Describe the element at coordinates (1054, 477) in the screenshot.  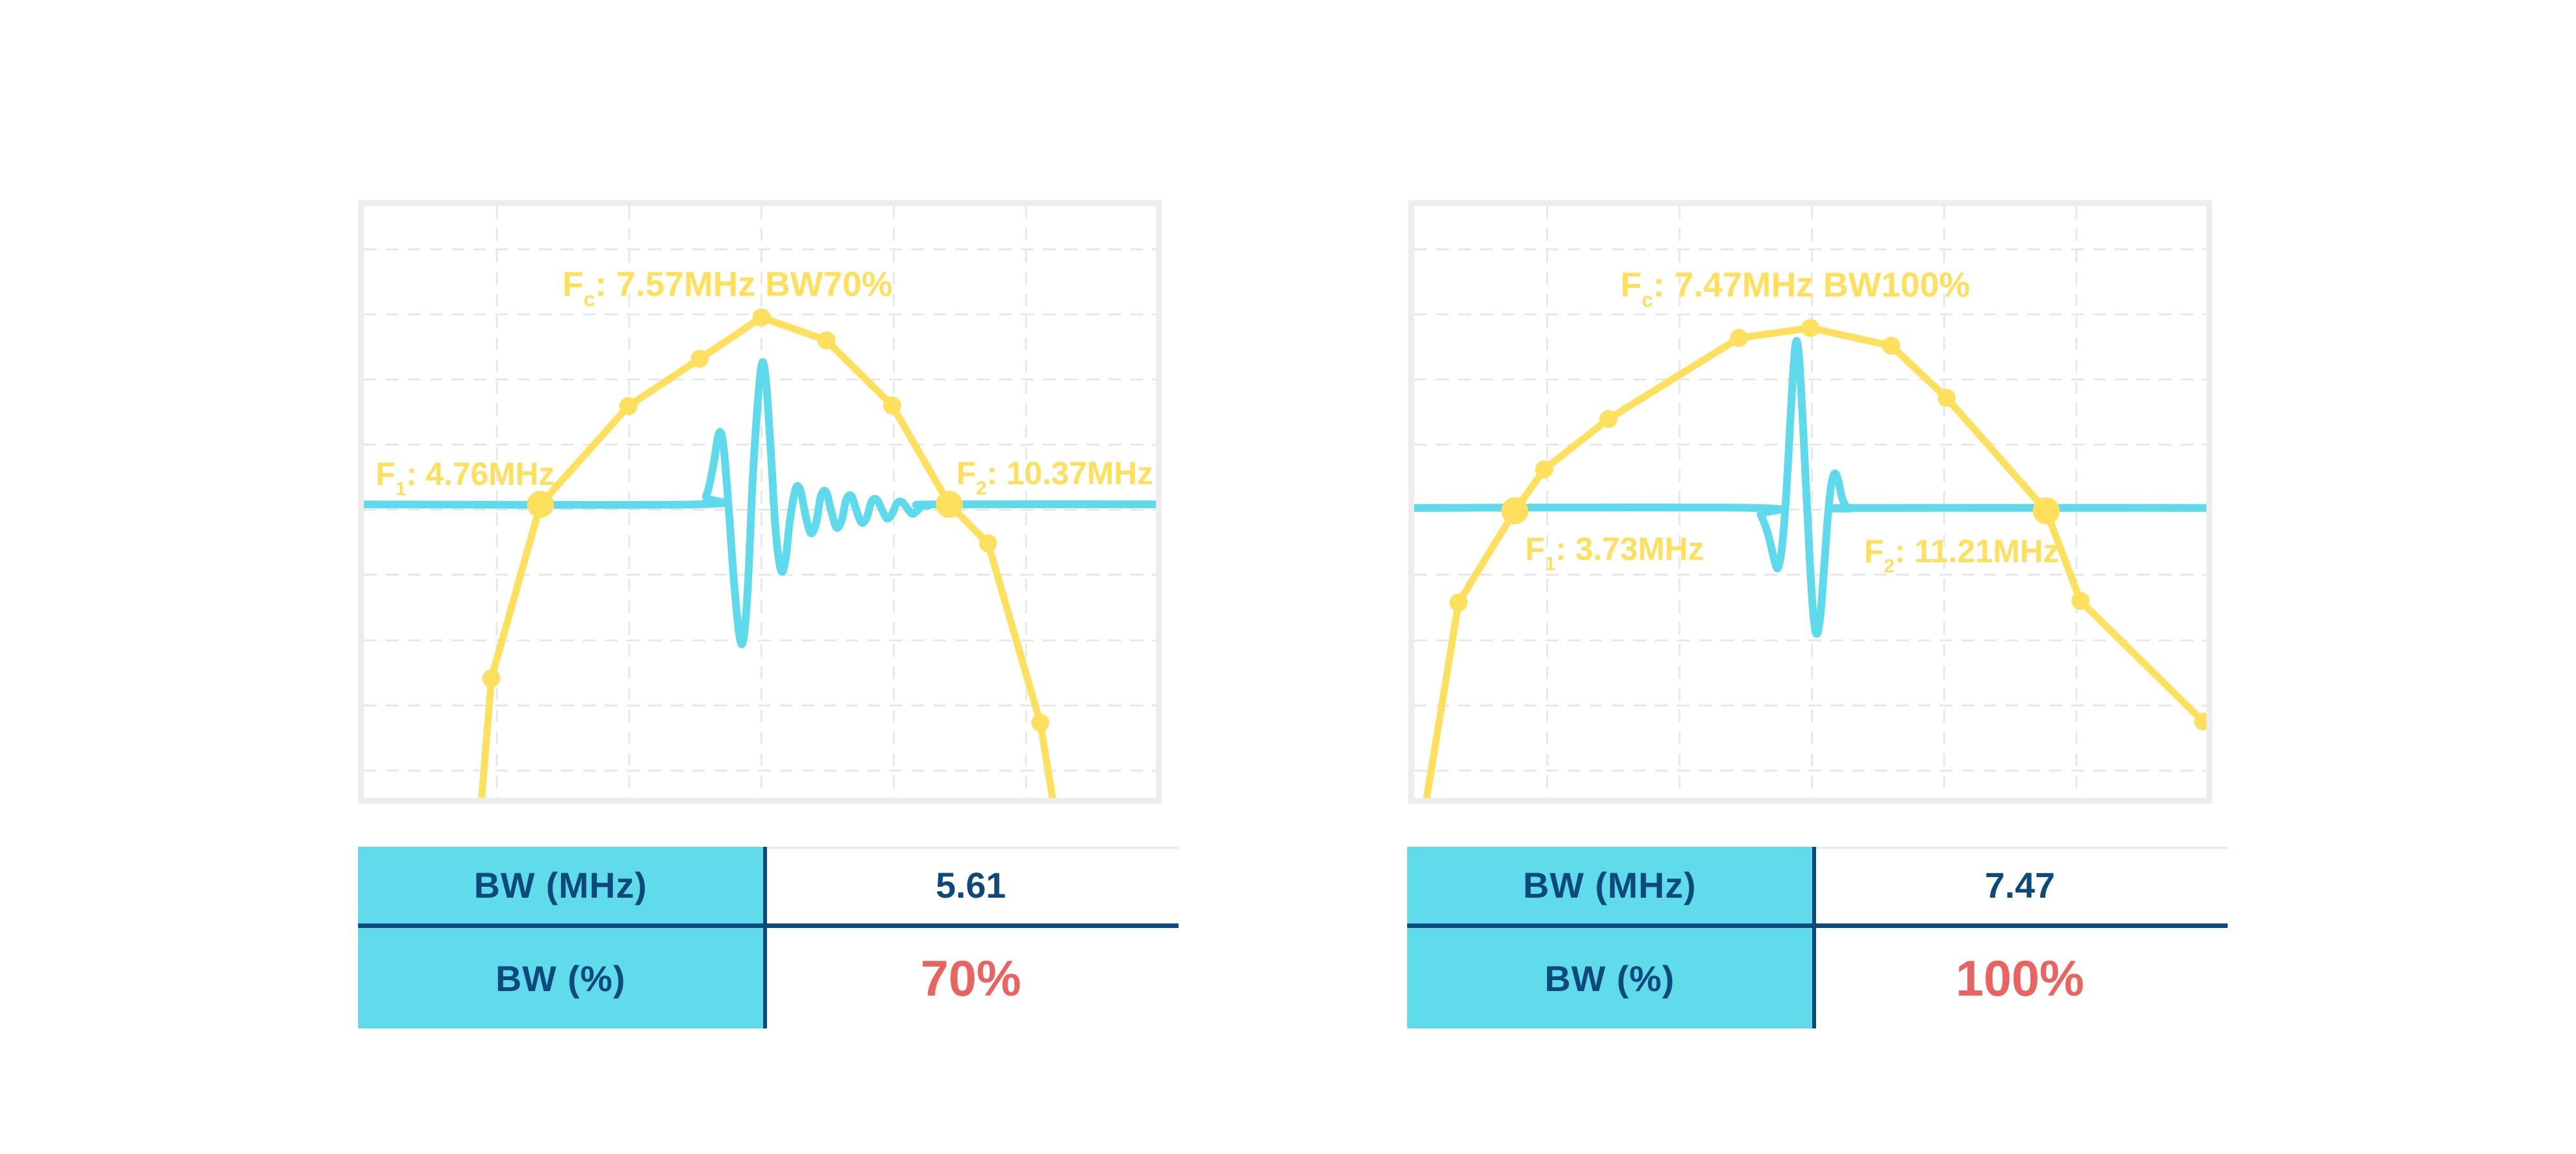
I see `f2-label-chart-0: F2: 10.37MHz` at that location.